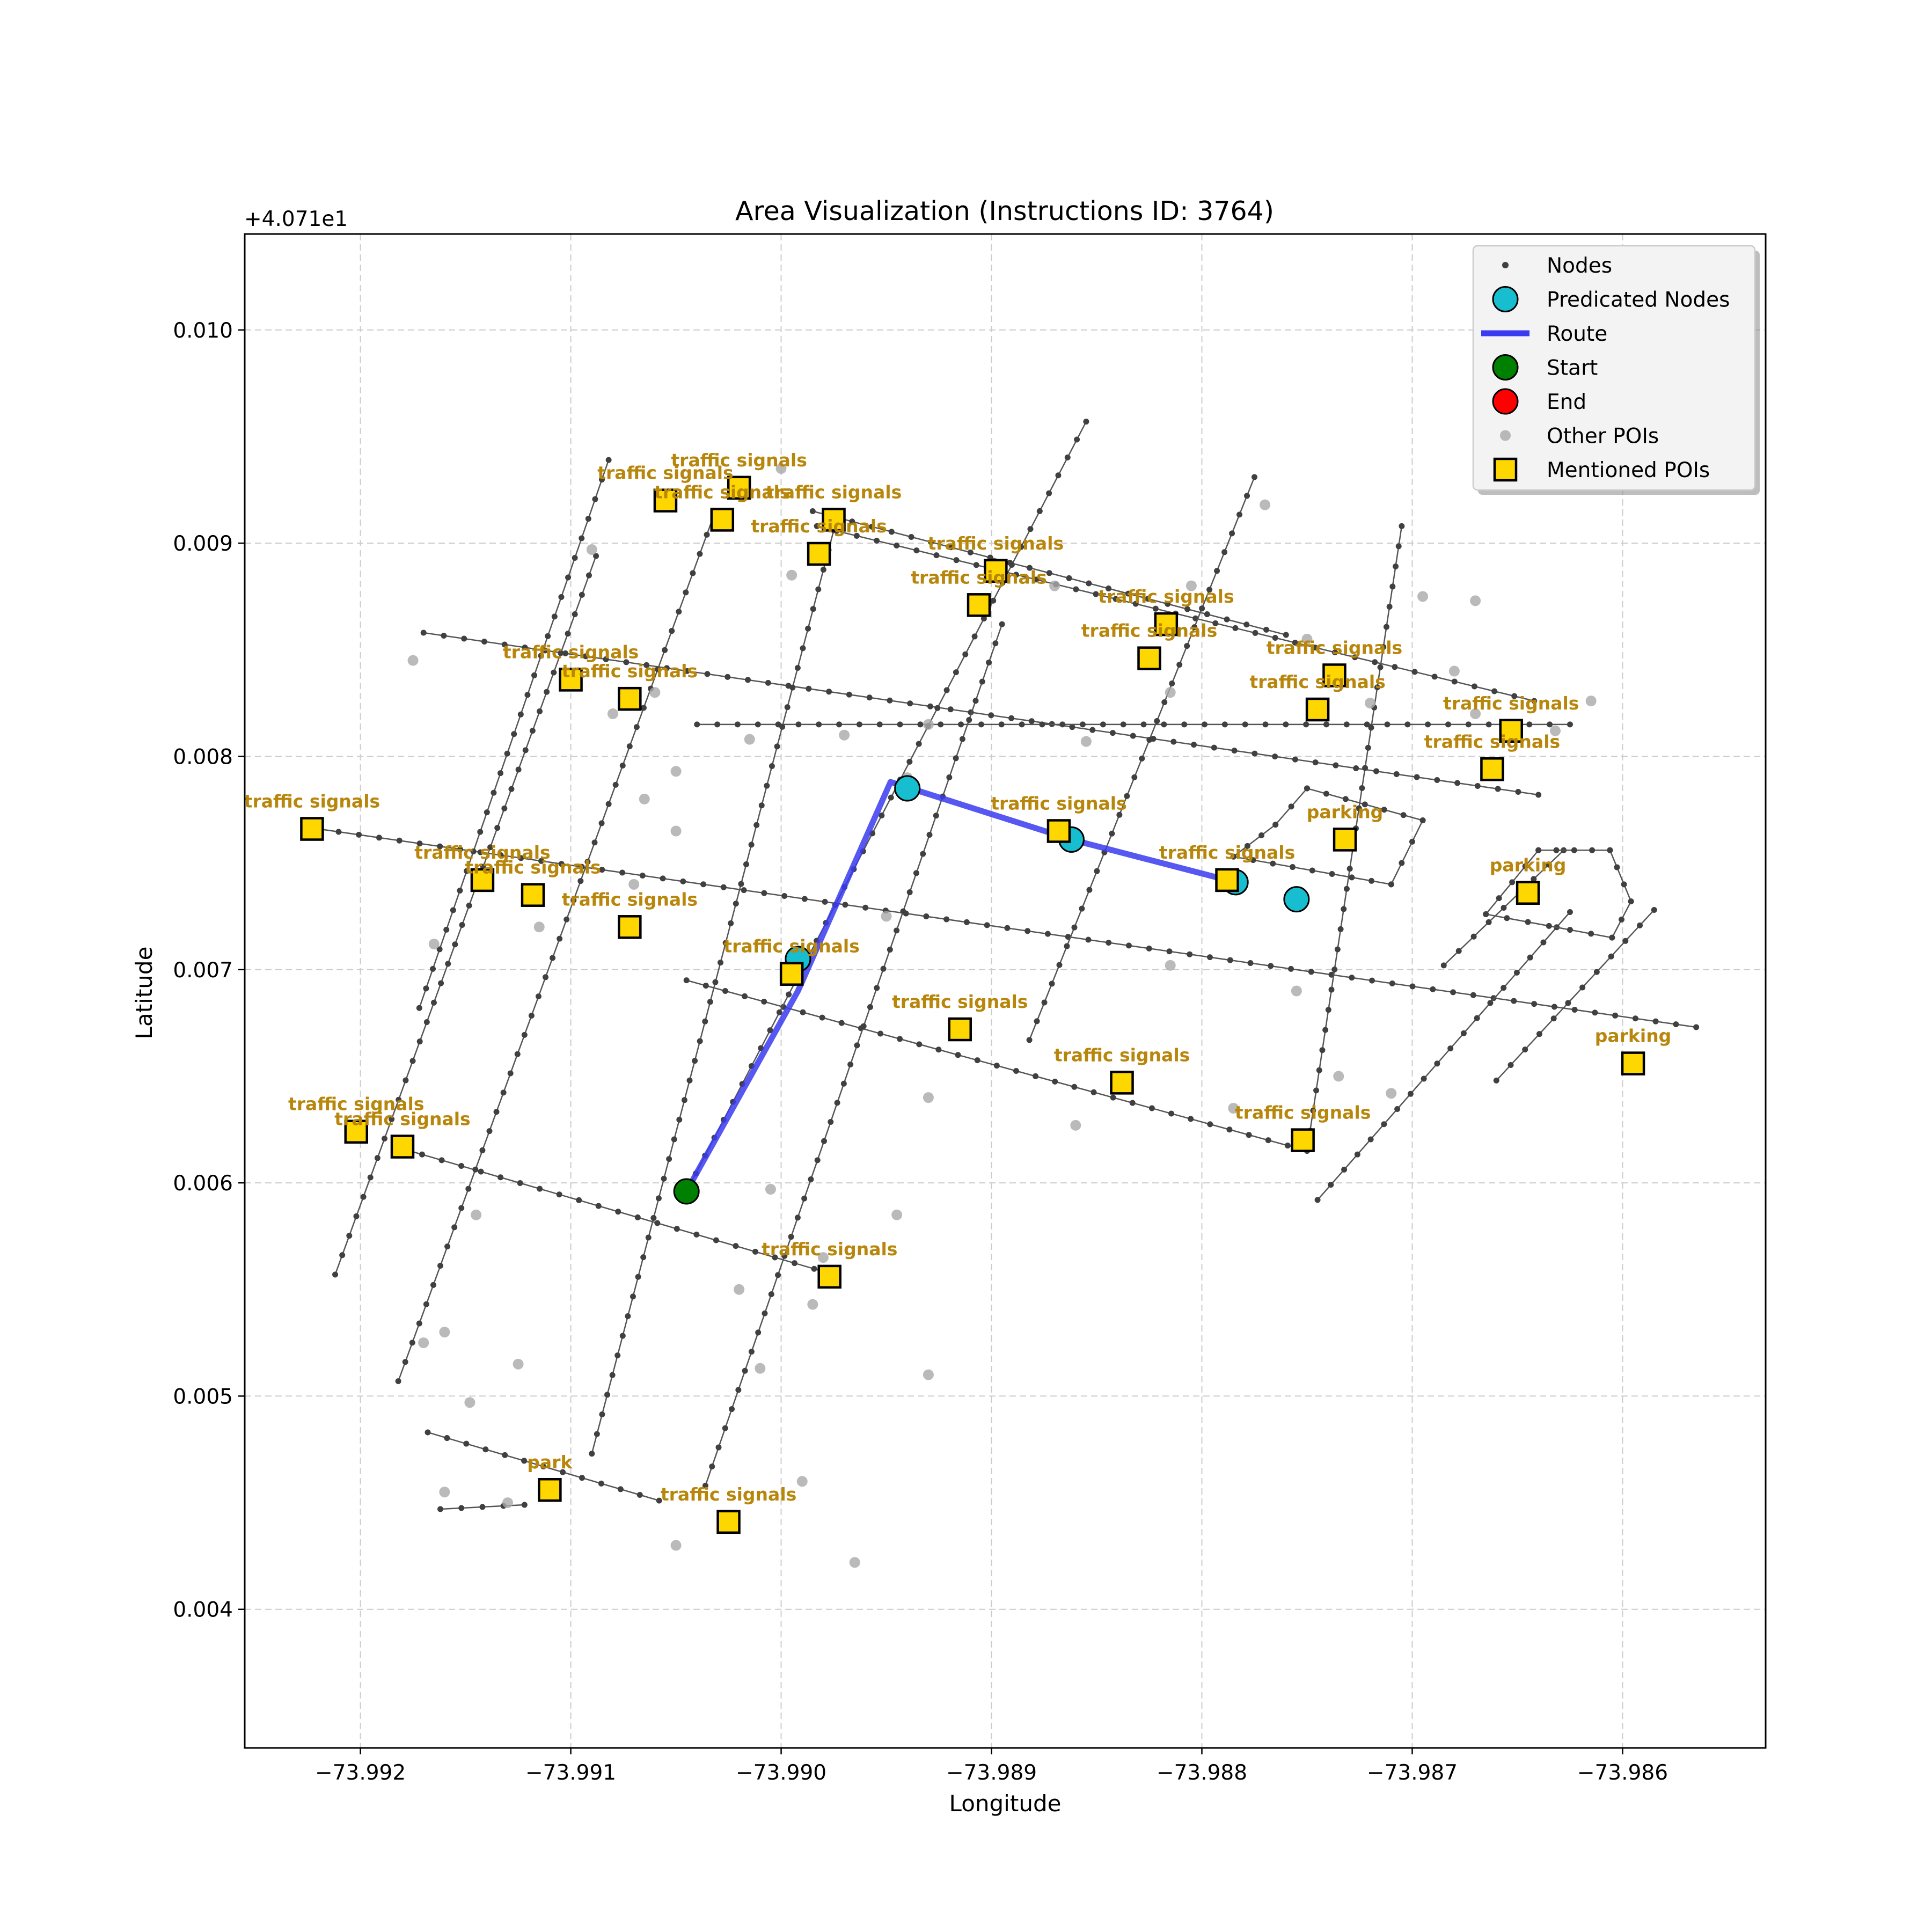 This screenshot has width=1932, height=1932. Describe the element at coordinates (1614, 368) in the screenshot. I see `legend-box` at that location.